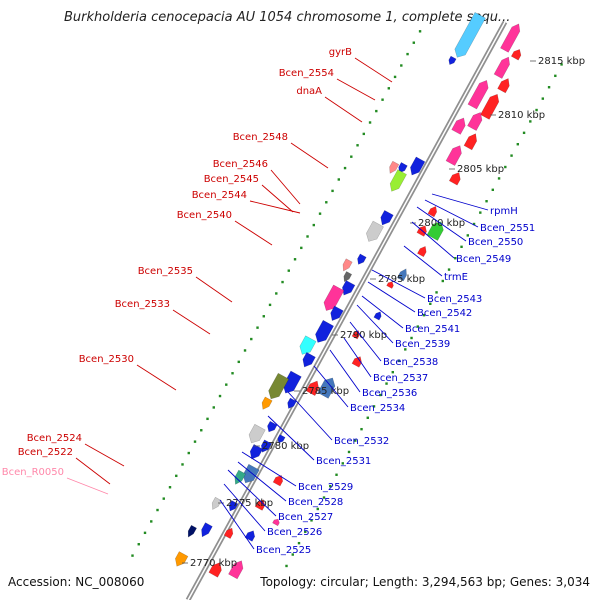  Describe the element at coordinates (54, 438) in the screenshot. I see `gene-label-left: Bcen_2524` at that location.